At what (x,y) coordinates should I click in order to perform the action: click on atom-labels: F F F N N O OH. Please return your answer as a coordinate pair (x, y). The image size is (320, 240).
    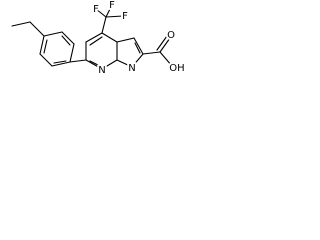
    Looking at the image, I should click on (139, 39).